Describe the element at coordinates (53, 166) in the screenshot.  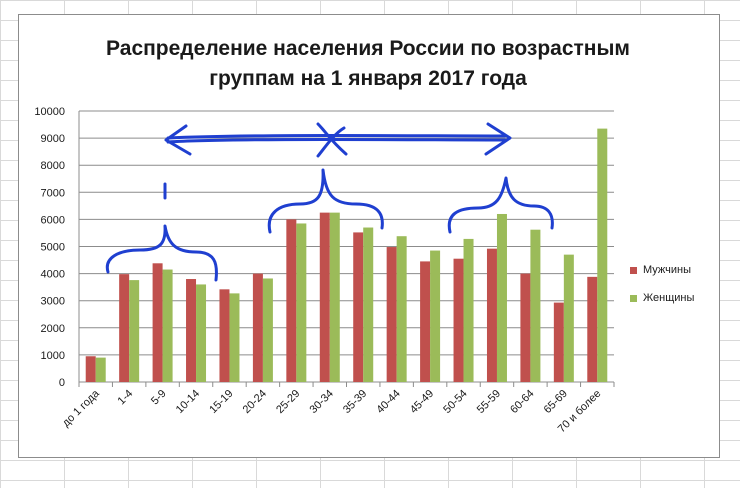
I see `y-tick-label: 8000` at that location.